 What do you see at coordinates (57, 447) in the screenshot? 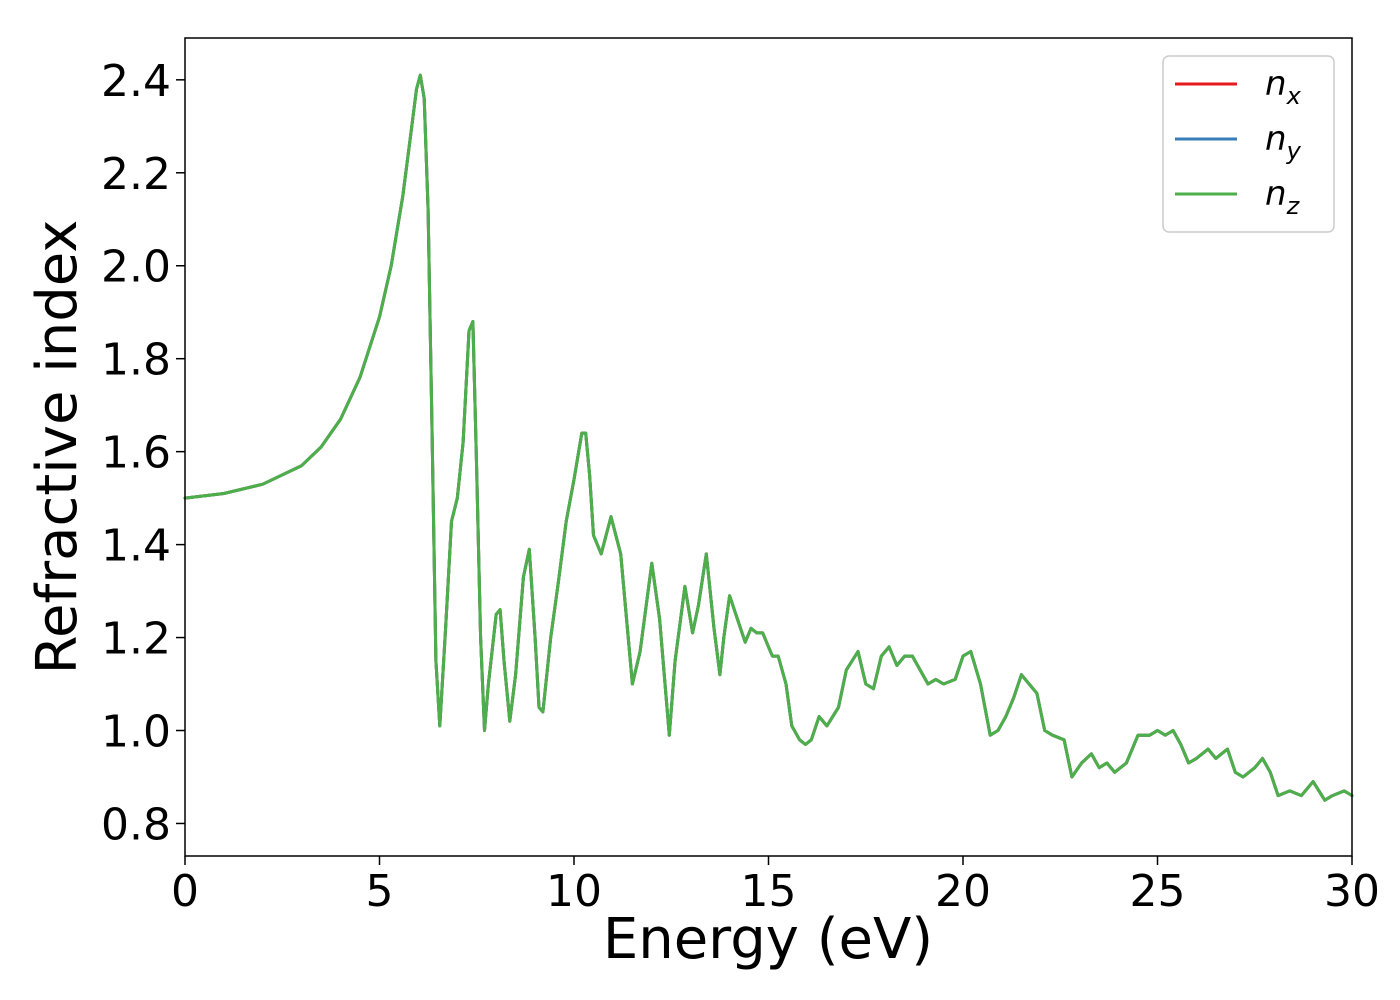
I see `y-axis-title: Refractive index` at bounding box center [57, 447].